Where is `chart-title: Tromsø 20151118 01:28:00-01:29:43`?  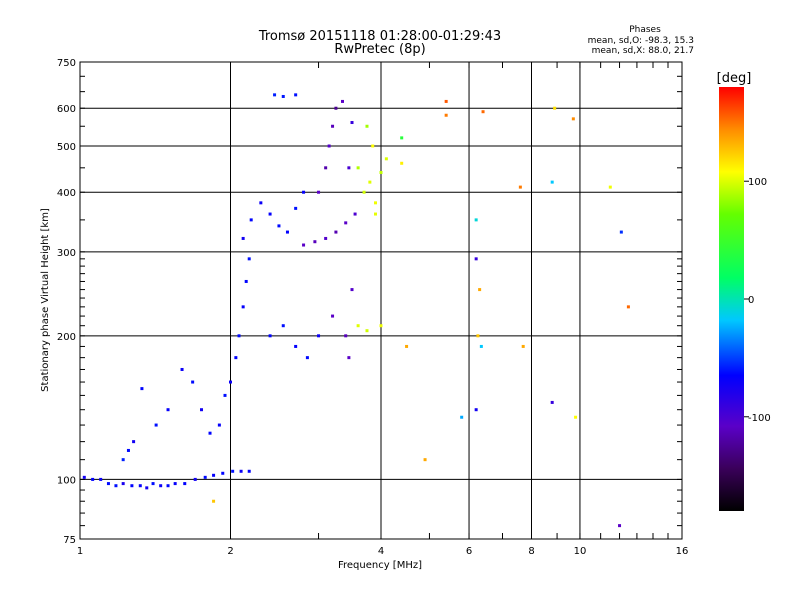
chart-title: Tromsø 20151118 01:28:00-01:29:43 is located at coordinates (379, 36).